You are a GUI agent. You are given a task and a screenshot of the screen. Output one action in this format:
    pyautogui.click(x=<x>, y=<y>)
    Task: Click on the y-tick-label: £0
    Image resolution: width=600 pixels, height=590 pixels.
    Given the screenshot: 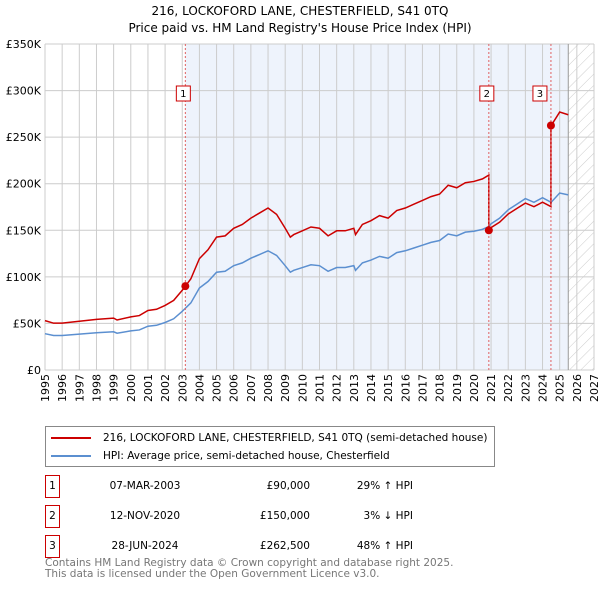 What is the action you would take?
    pyautogui.click(x=34, y=370)
    